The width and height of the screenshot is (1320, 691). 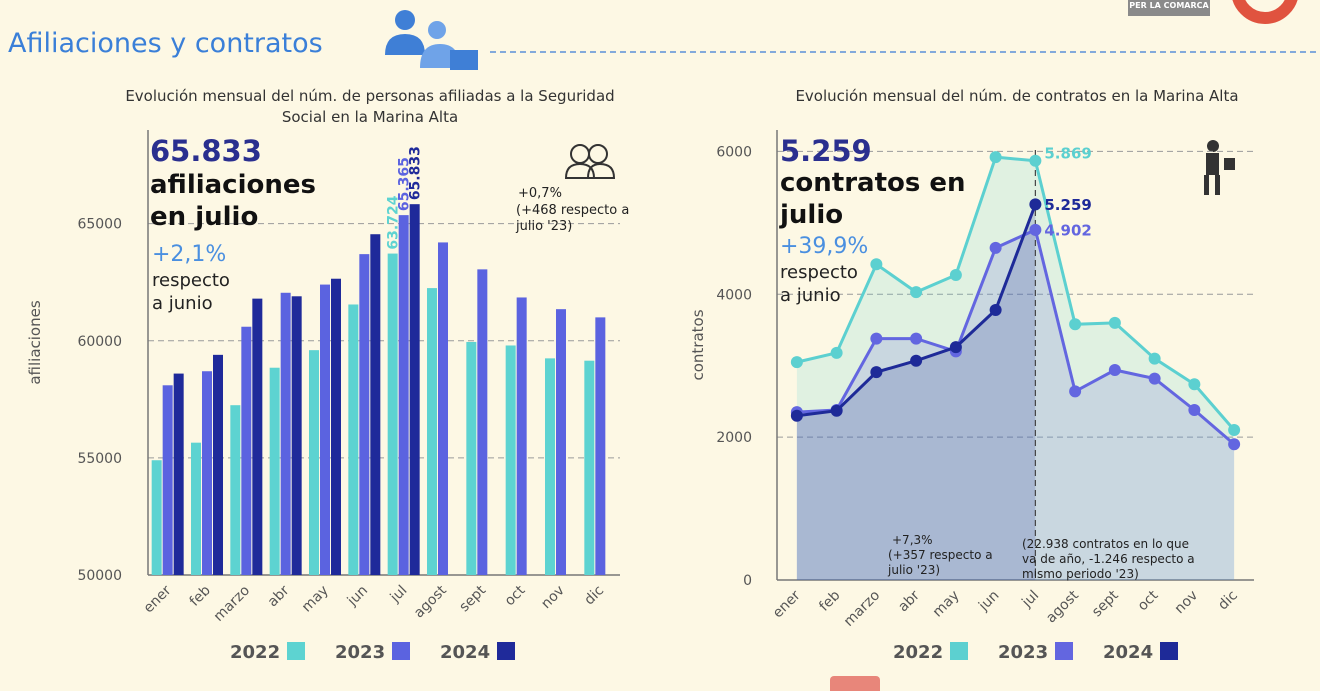 I want to click on note: (+357 respecto a, so click(x=940, y=555).